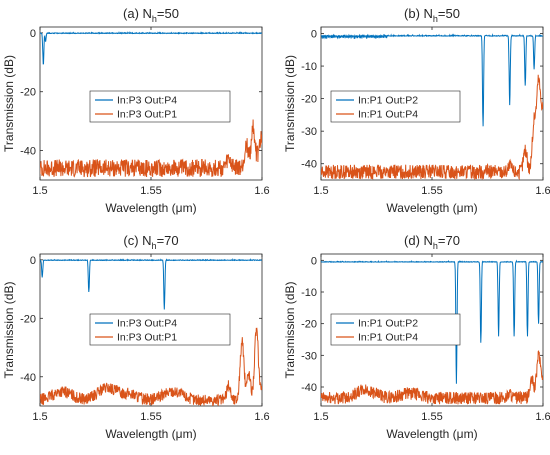  What do you see at coordinates (150, 242) in the screenshot?
I see `subplot-title: (c) Nh=70` at bounding box center [150, 242].